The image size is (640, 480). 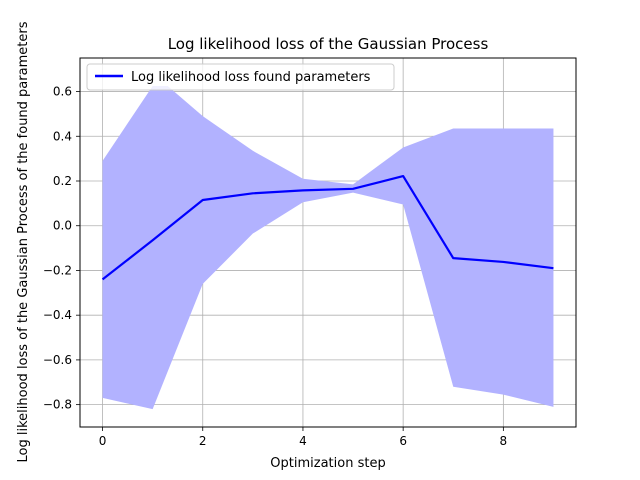 I want to click on legend: Log likelihood loss found parameters, so click(x=240, y=77).